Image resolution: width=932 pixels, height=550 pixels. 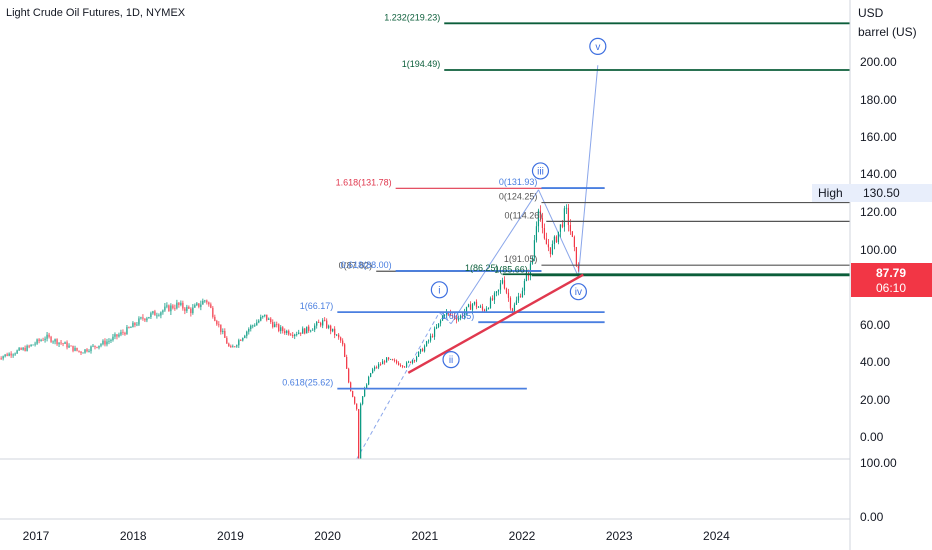 What do you see at coordinates (518, 197) in the screenshot?
I see `fib-level-label: 0(124.25)` at bounding box center [518, 197].